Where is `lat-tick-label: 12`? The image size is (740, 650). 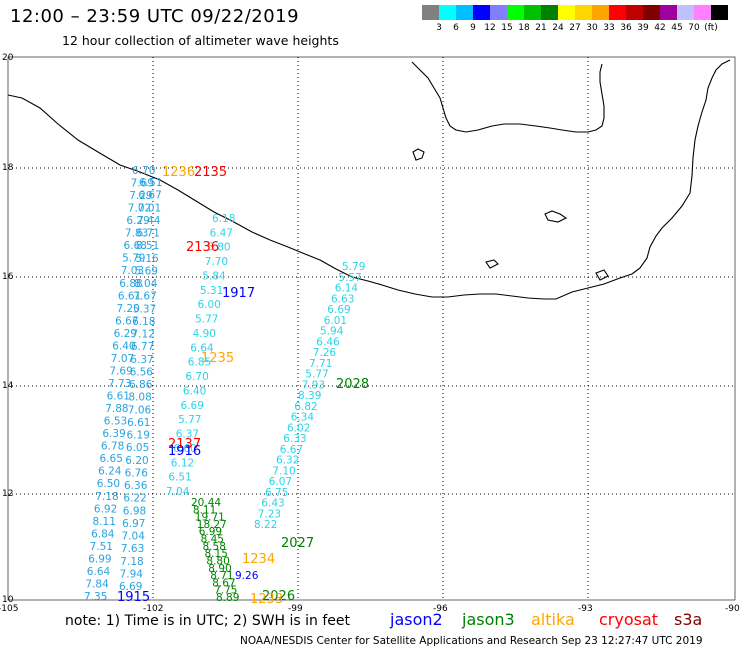
lat-tick-label: 12 is located at coordinates (7, 494).